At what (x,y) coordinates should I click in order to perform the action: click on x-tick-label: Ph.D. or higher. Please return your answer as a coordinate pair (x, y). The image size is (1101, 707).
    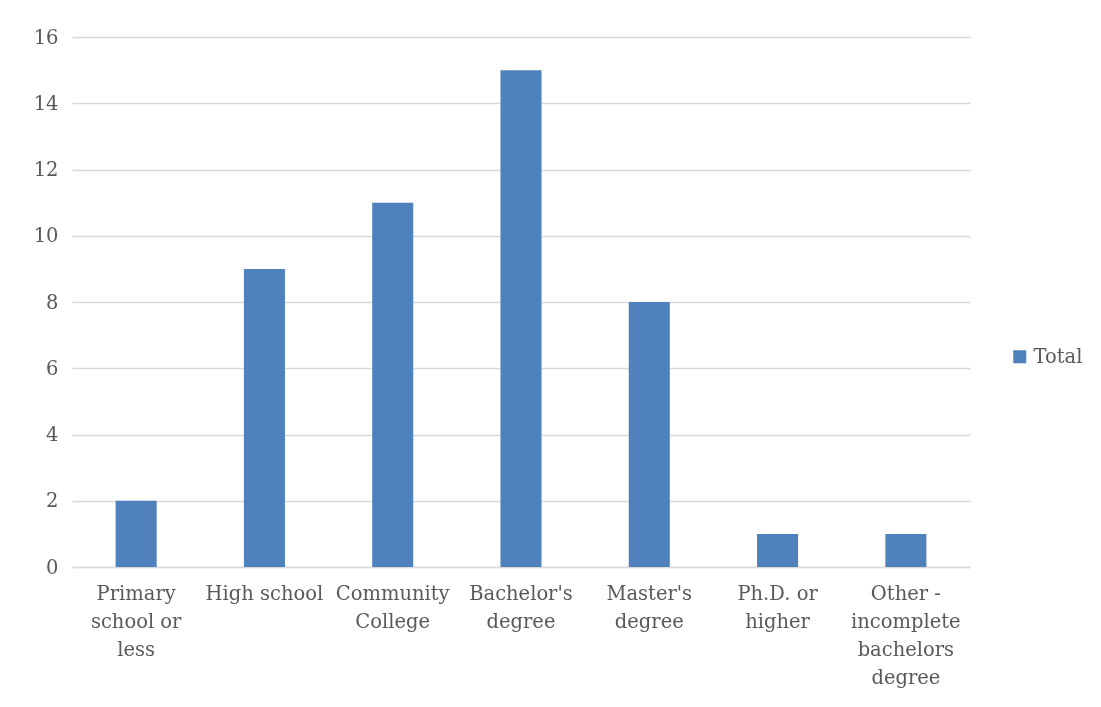
    Looking at the image, I should click on (778, 607).